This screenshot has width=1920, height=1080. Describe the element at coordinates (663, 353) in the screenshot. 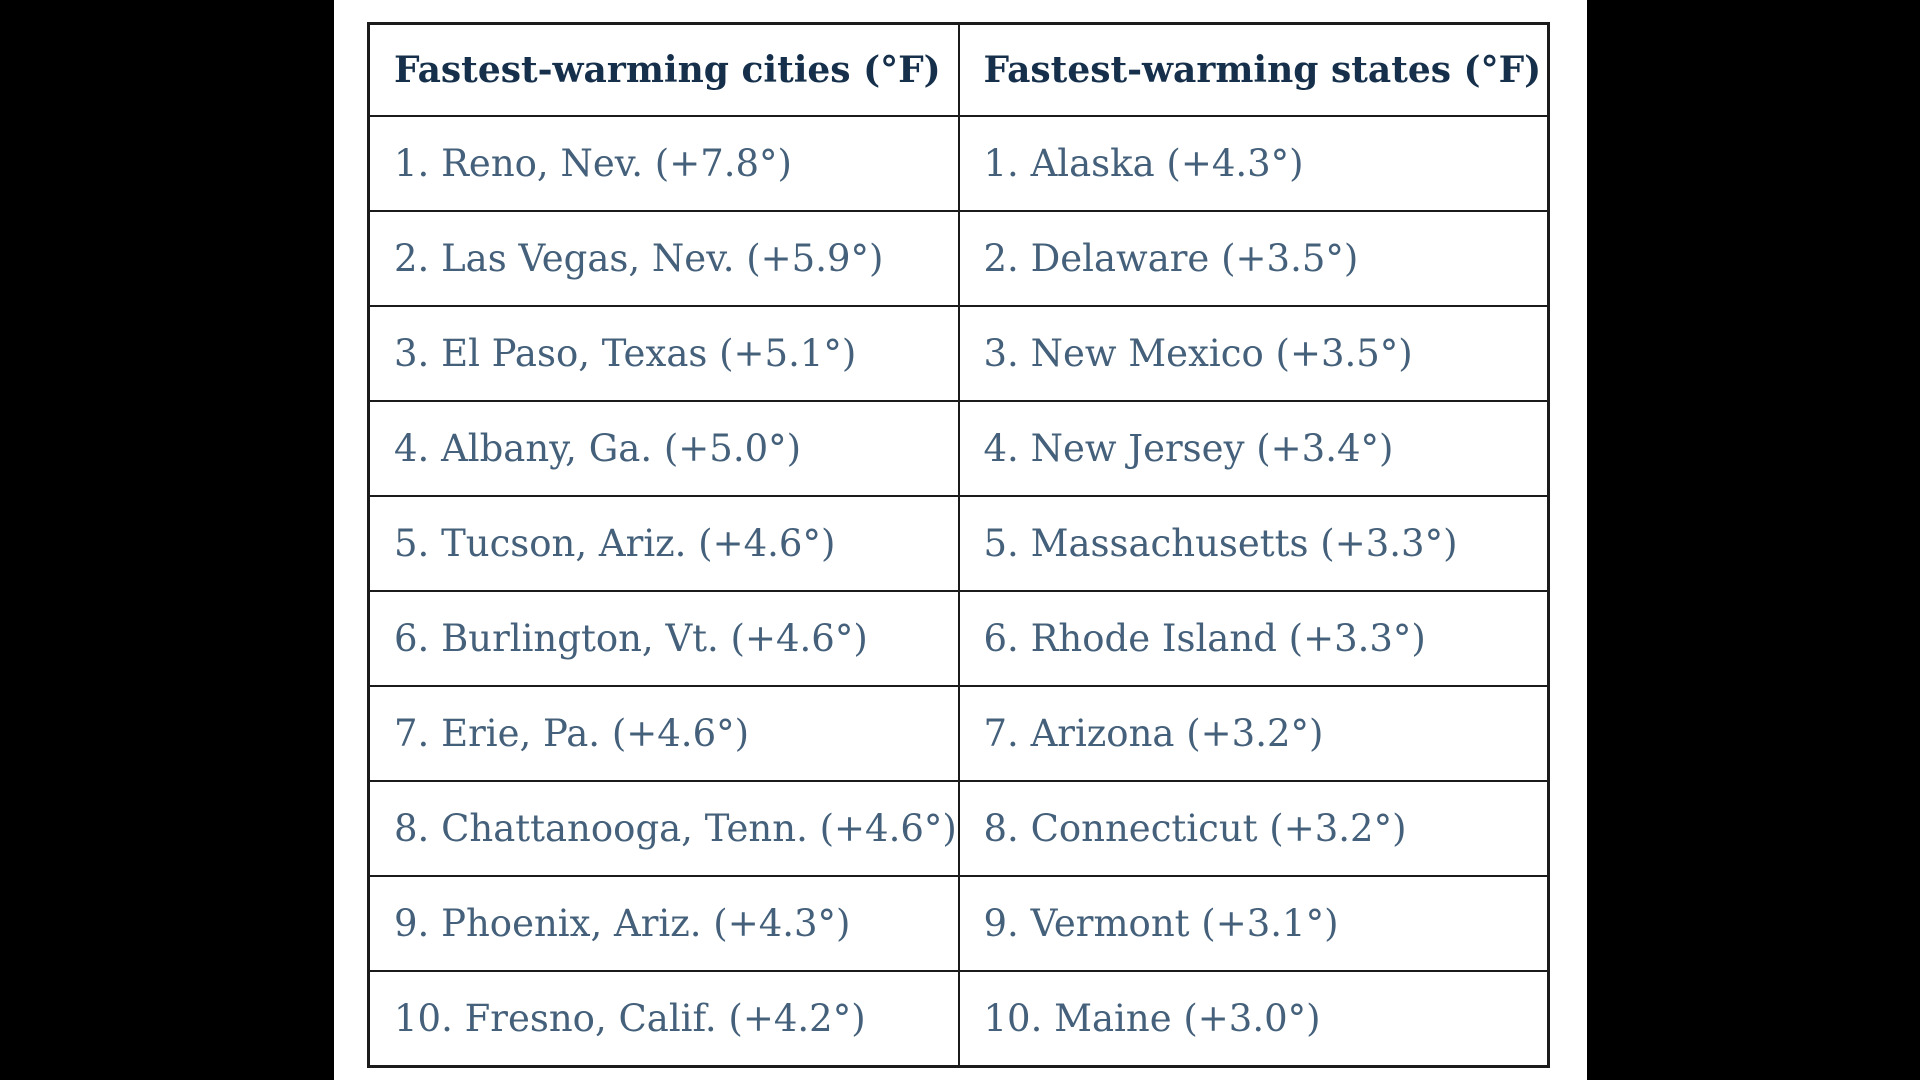

I see `cell-city: 3. El Paso, Texas (+5.1°)` at that location.